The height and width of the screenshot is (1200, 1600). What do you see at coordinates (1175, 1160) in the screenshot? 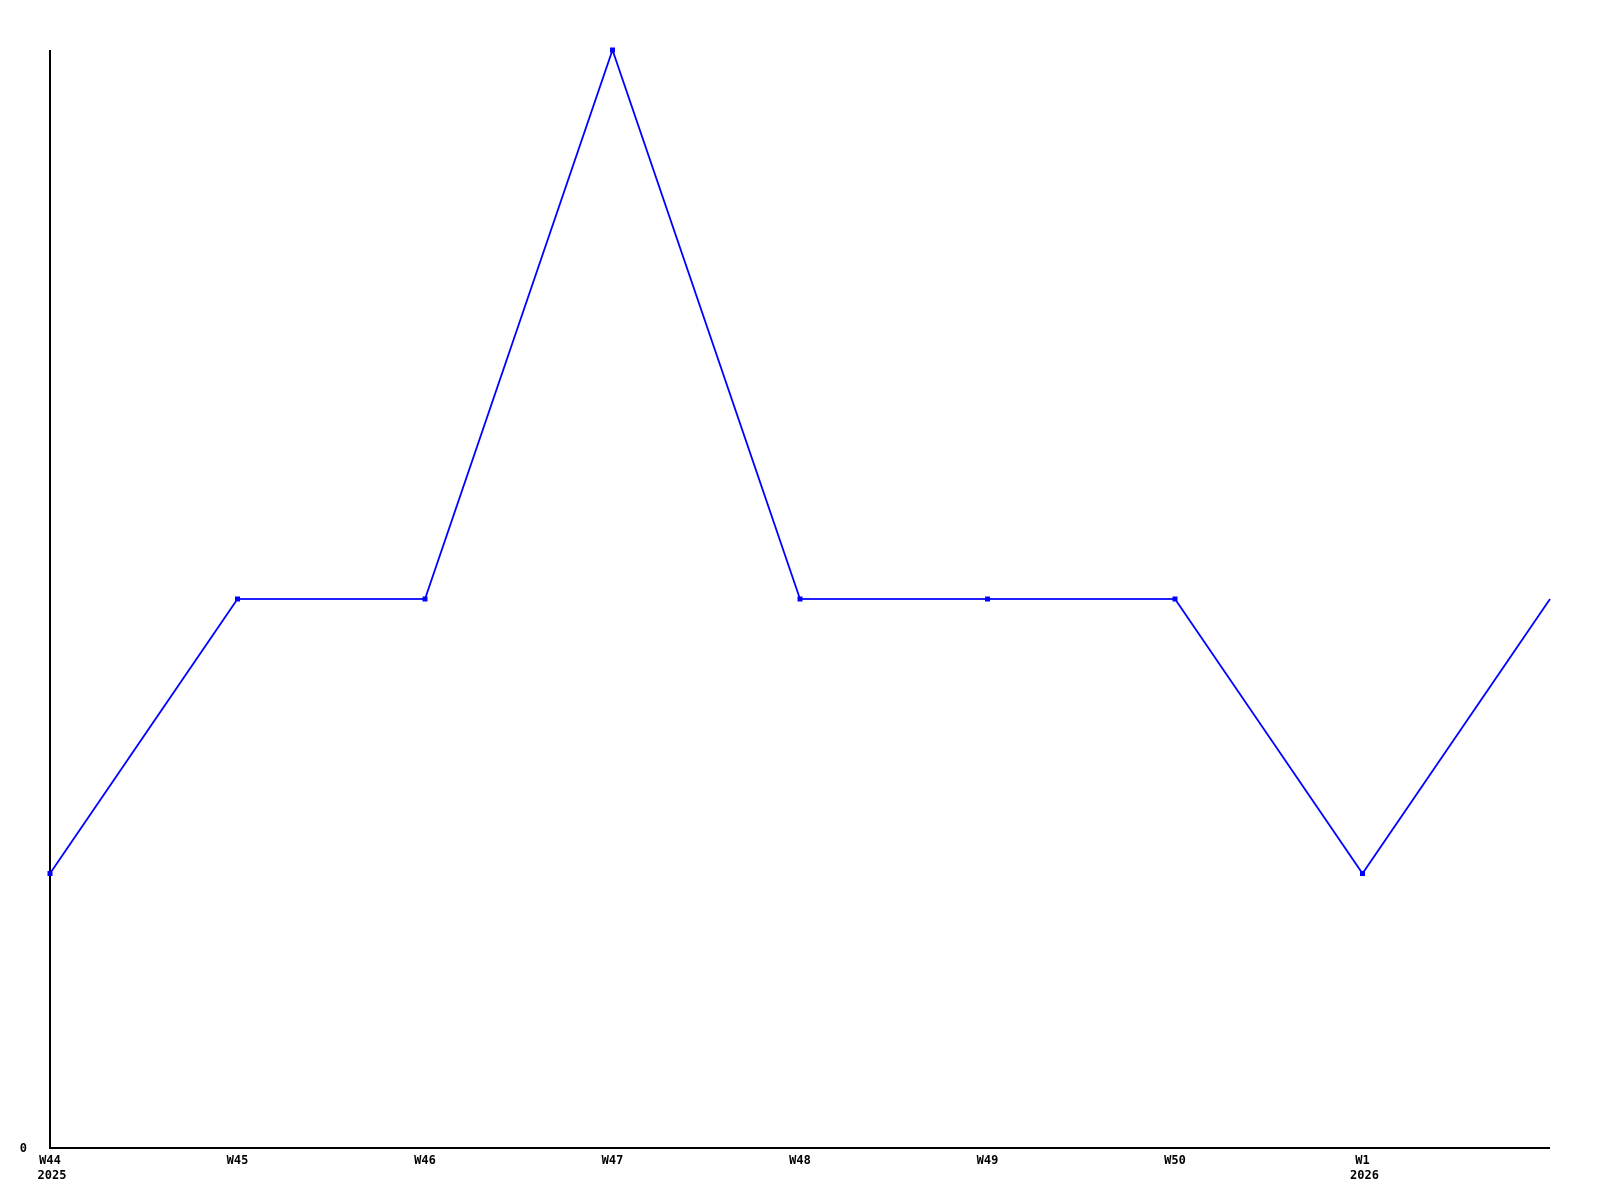
I see `x-tick-label: W50` at bounding box center [1175, 1160].